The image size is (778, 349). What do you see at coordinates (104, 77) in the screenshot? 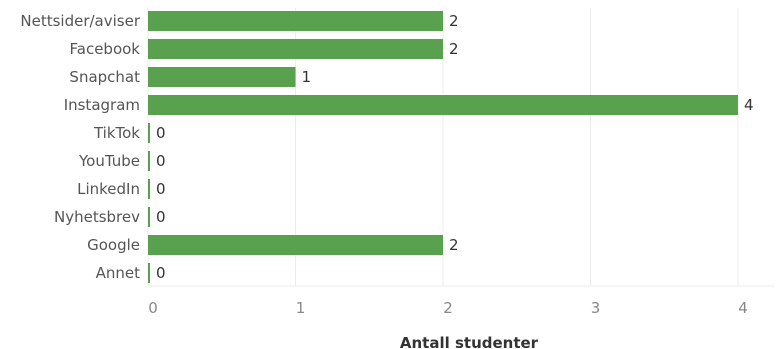
I see `category-label: Snapchat` at bounding box center [104, 77].